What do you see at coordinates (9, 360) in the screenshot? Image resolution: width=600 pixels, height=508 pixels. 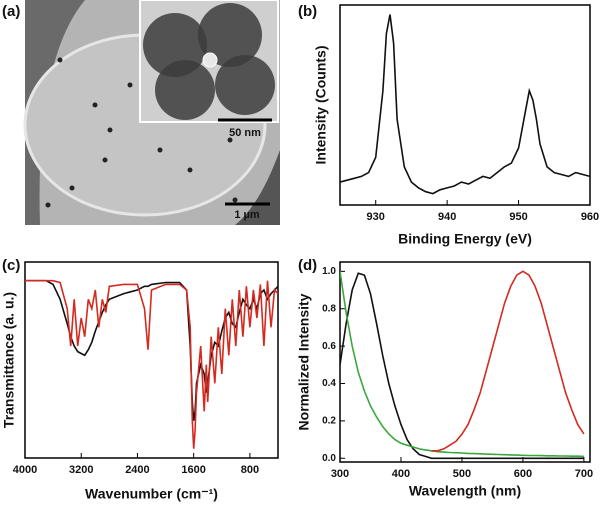 I see `y-axis-label: Transmittance (a. u.)` at bounding box center [9, 360].